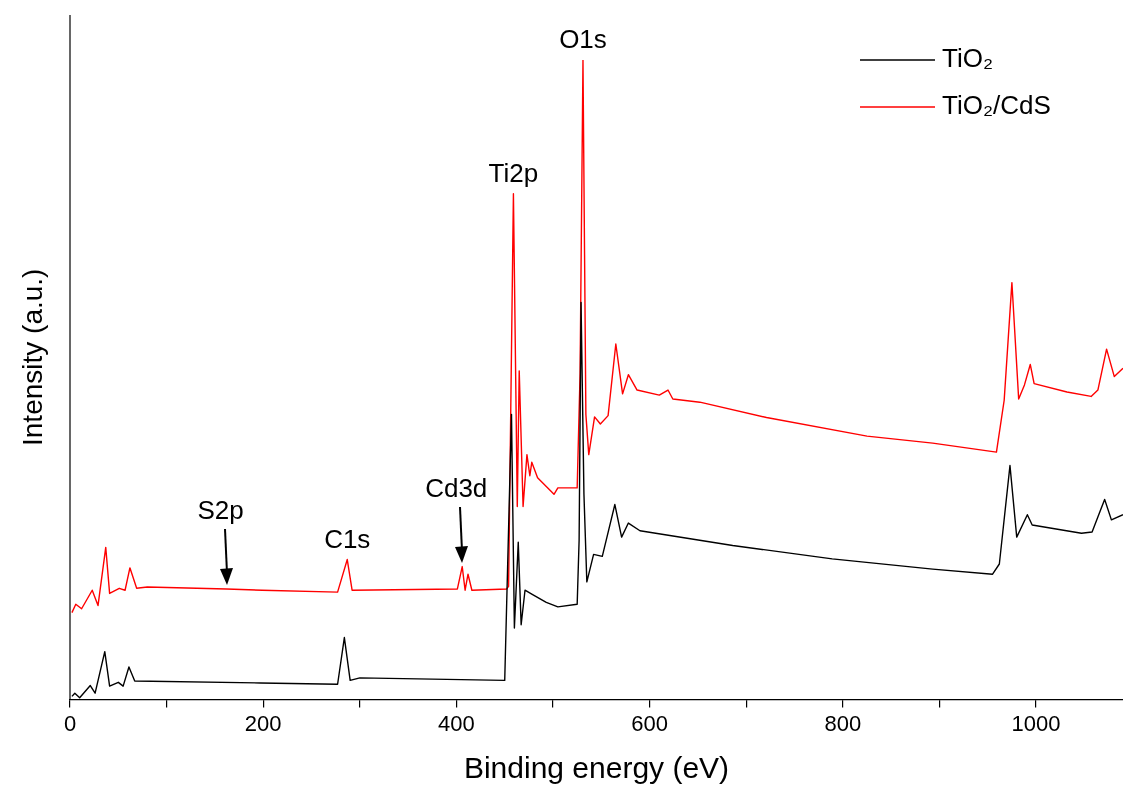 Image resolution: width=1123 pixels, height=792 pixels. What do you see at coordinates (513, 172) in the screenshot?
I see `annotation: Ti2p` at bounding box center [513, 172].